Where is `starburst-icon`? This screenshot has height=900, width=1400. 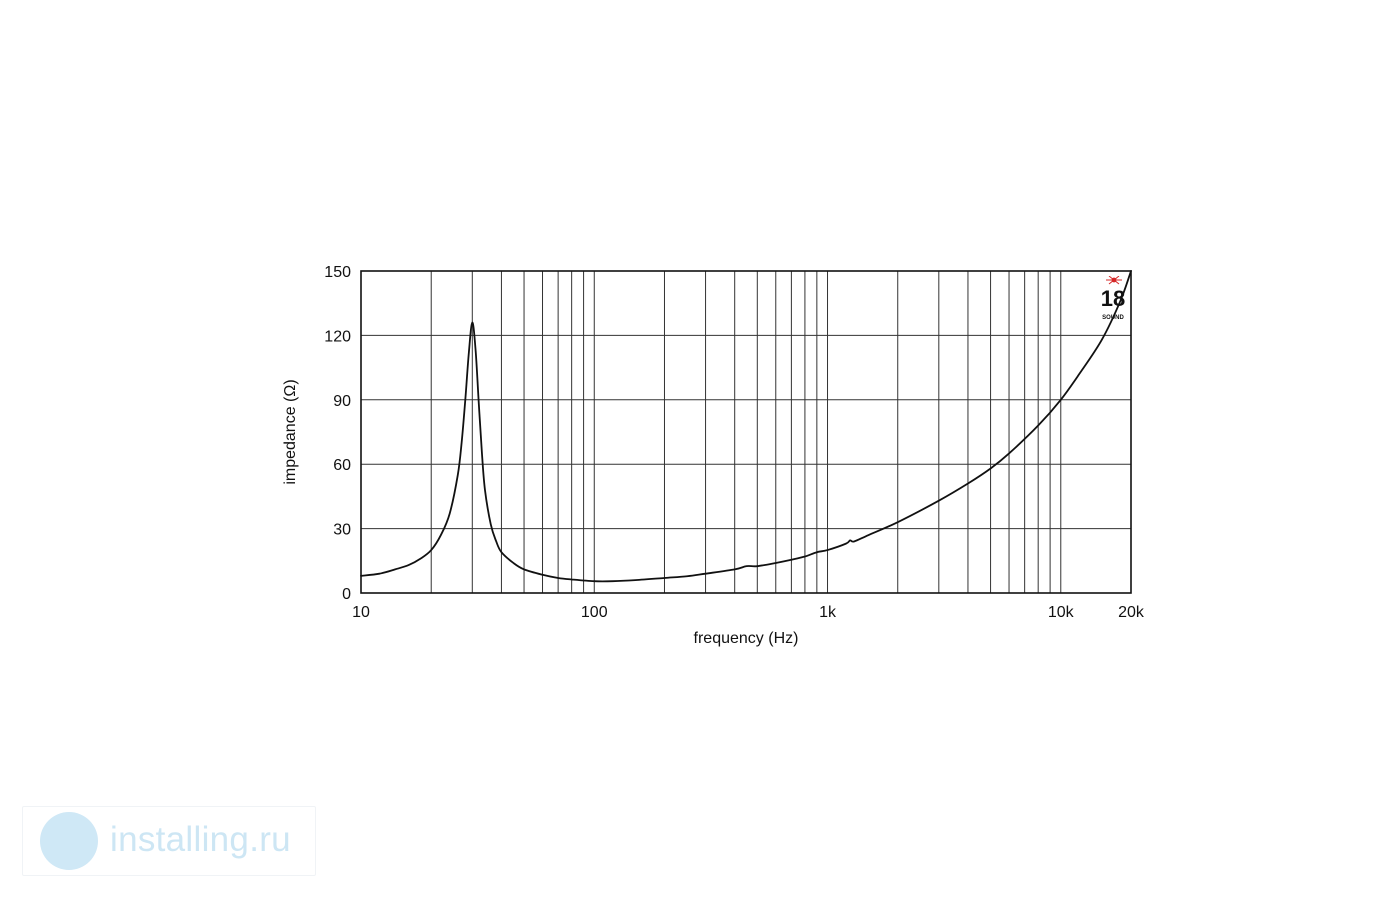 starburst-icon is located at coordinates (1114, 280).